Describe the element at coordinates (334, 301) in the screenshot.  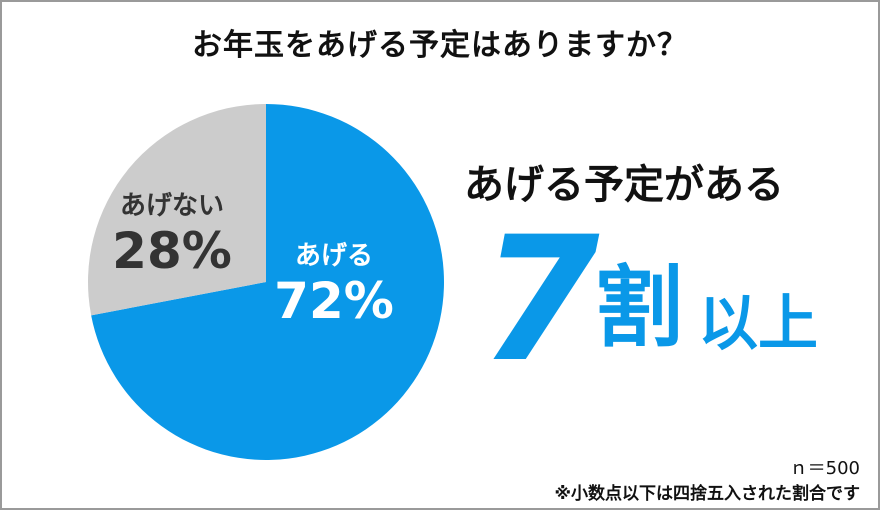
I see `slice-value-1: 72%` at that location.